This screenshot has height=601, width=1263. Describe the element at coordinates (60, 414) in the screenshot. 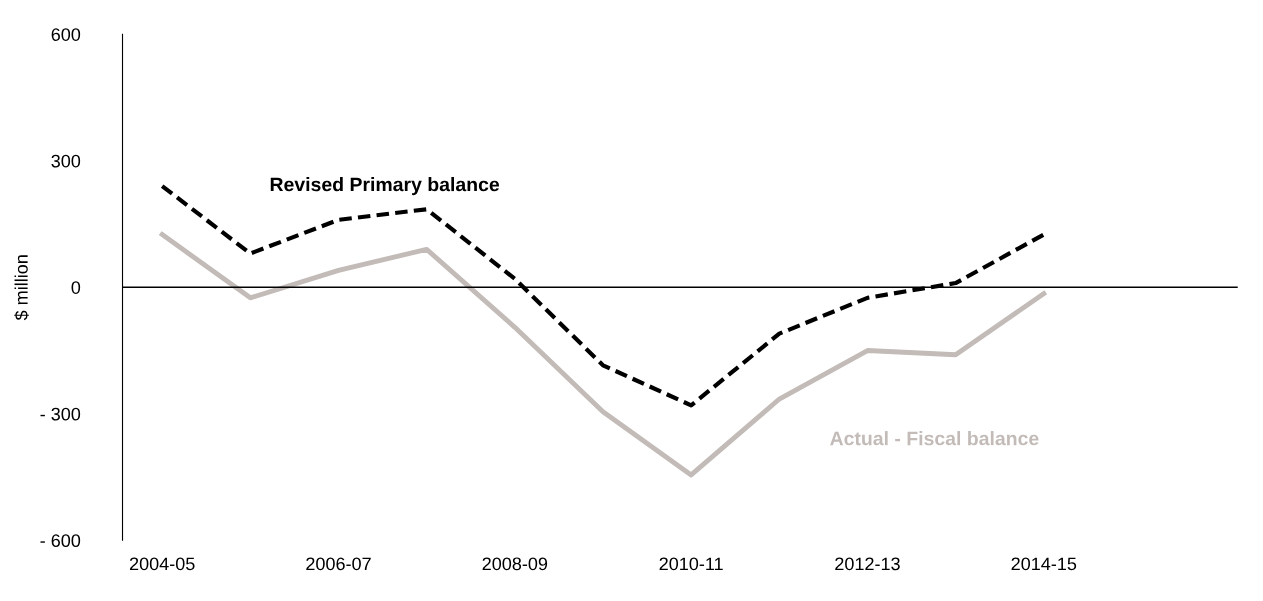

I see `y-tick-label: - 300` at that location.